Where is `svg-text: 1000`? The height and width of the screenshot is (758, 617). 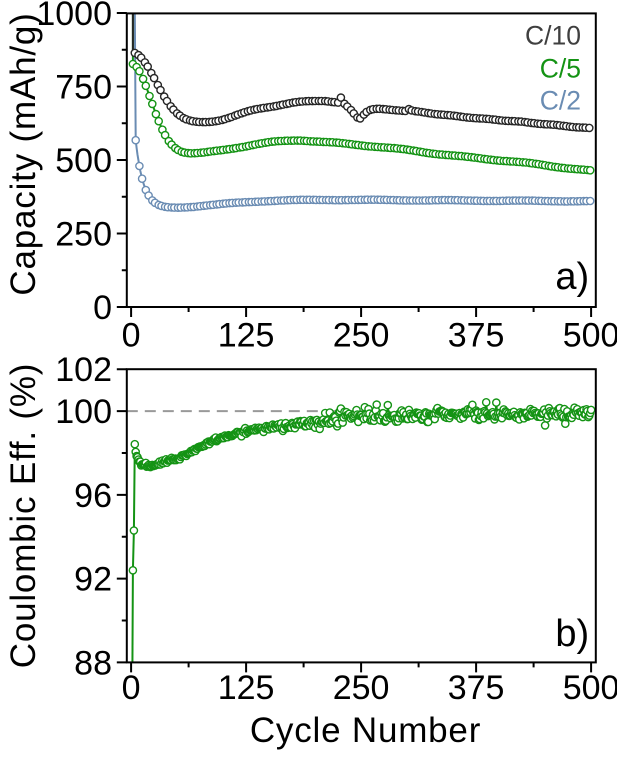
svg-text: 1000 is located at coordinates (74, 16).